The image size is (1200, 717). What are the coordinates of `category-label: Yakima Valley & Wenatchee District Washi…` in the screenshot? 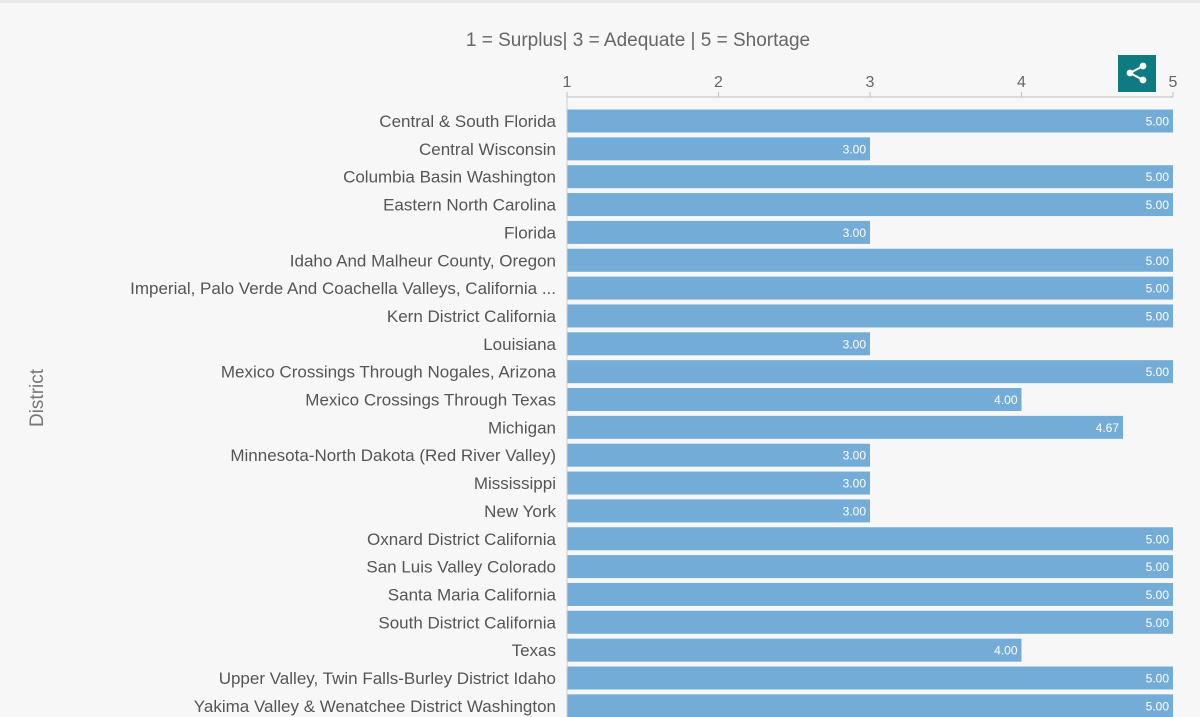 It's located at (375, 706).